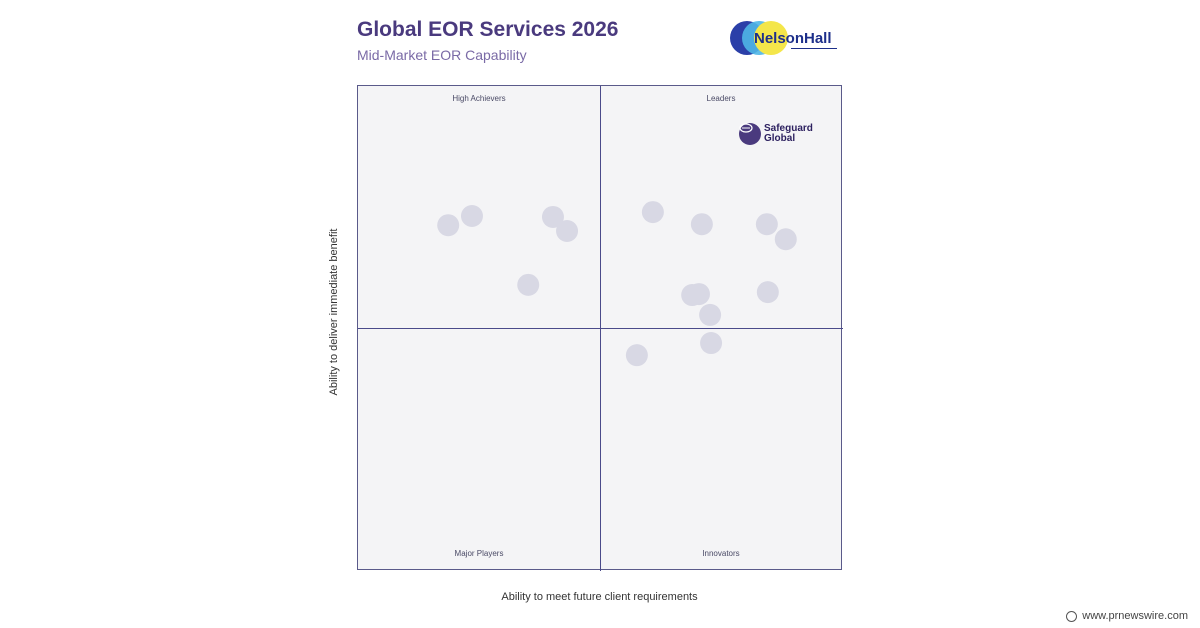  I want to click on chart-subtitle: Mid-Market EOR Capability, so click(442, 55).